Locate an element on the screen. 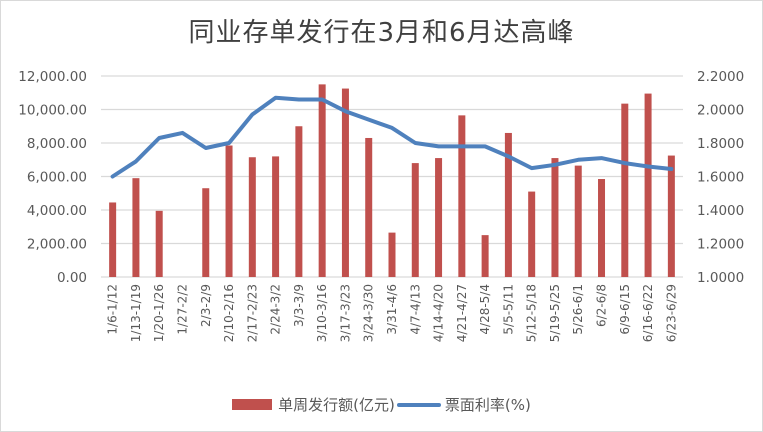 The image size is (763, 432). line-coupon-rate is located at coordinates (392, 137).